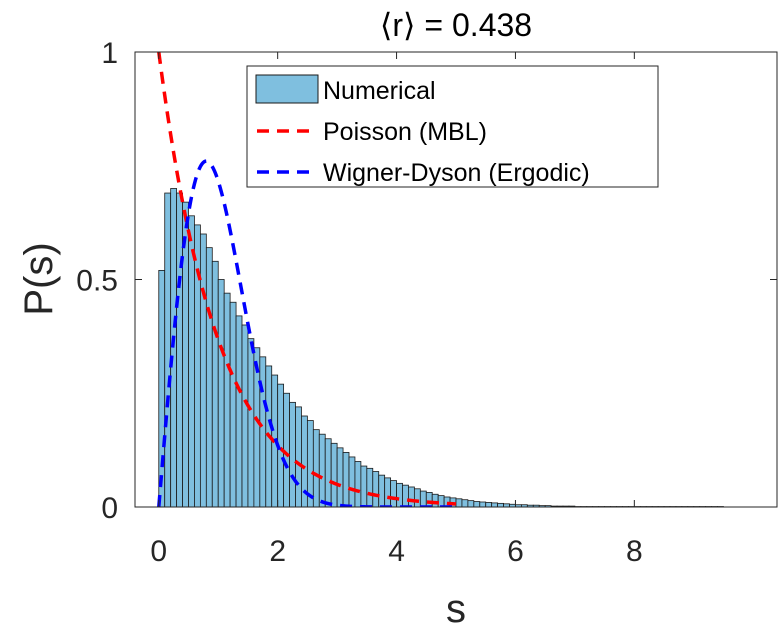 This screenshot has width=781, height=629. I want to click on legend-swatch-numerical, so click(287, 89).